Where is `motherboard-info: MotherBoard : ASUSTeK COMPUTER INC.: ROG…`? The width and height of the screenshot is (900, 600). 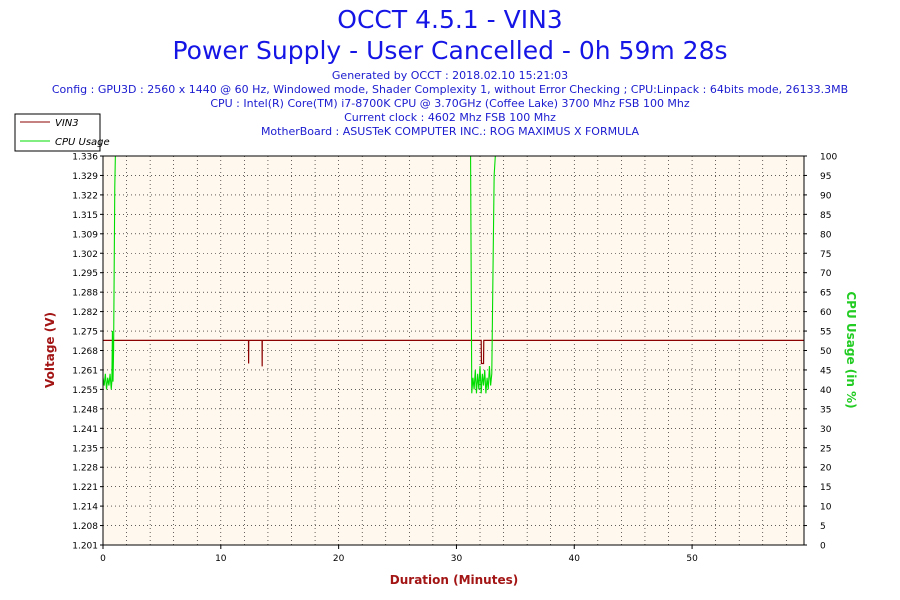
motherboard-info: MotherBoard : ASUSTeK COMPUTER INC.: ROG… is located at coordinates (450, 131).